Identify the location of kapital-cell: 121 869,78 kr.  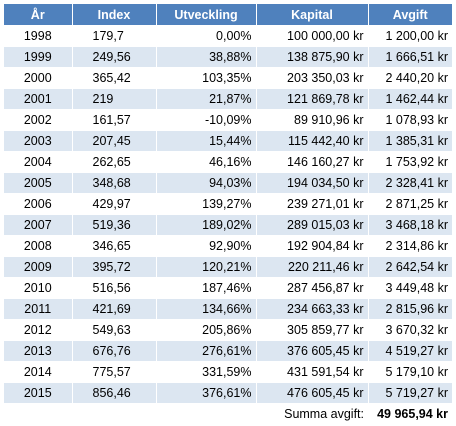
(312, 99).